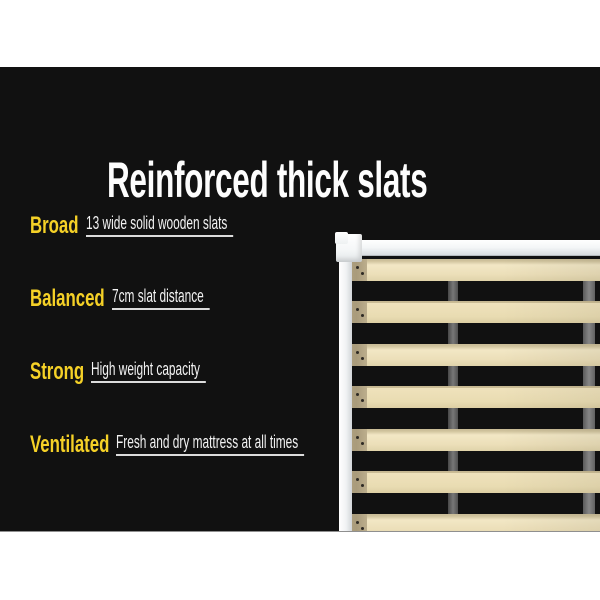  I want to click on feature-description: 7cm slat distance, so click(160, 298).